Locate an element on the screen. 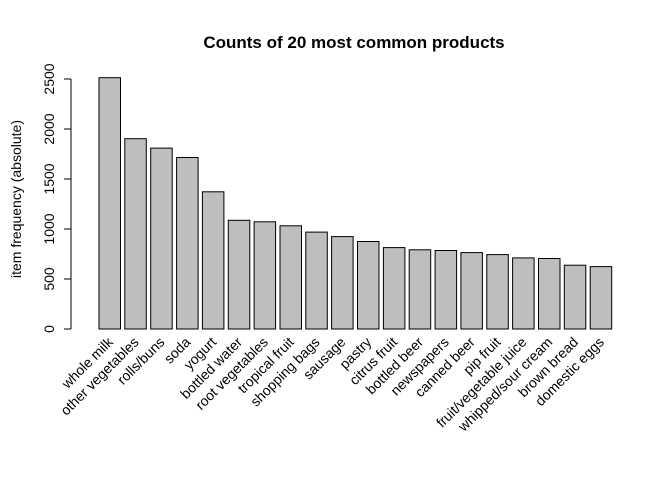  y-tick-label-3: 1500 is located at coordinates (49, 178).